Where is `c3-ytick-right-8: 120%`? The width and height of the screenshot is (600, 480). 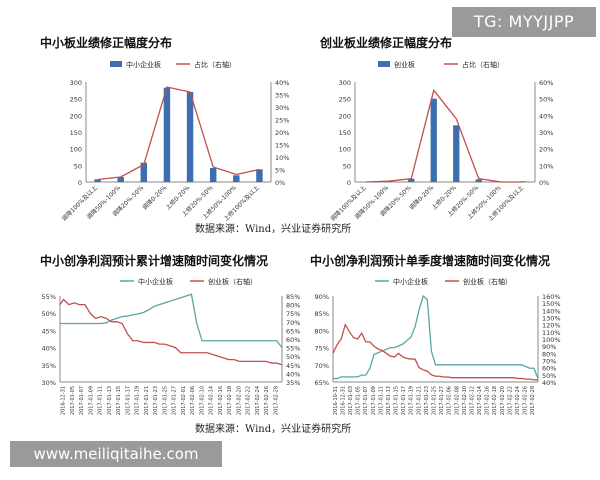
c3-ytick-right-8: 120% is located at coordinates (551, 326).